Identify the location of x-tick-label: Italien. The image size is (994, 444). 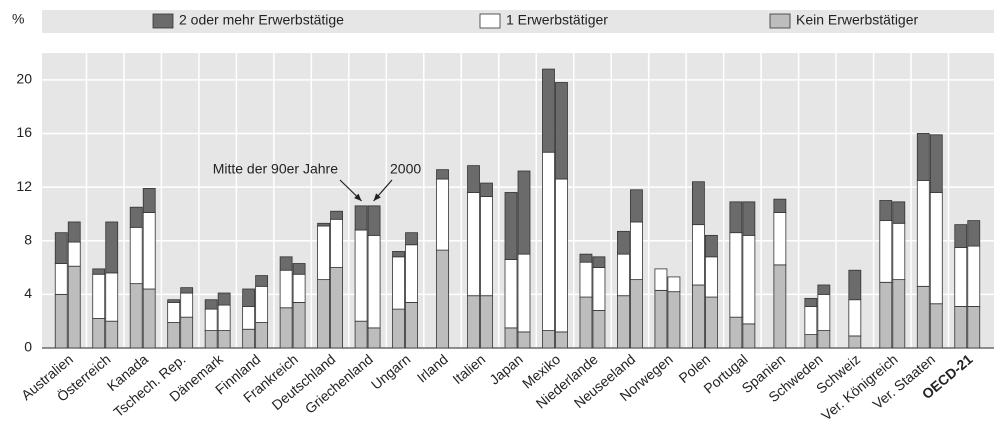
(468, 369).